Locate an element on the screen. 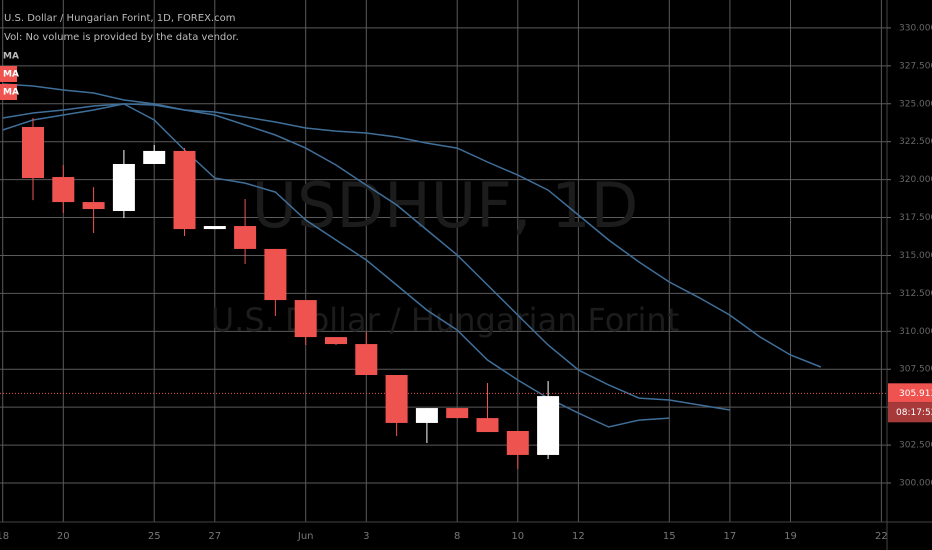 The height and width of the screenshot is (550, 932). y-tick-label: 322.500 is located at coordinates (915, 142).